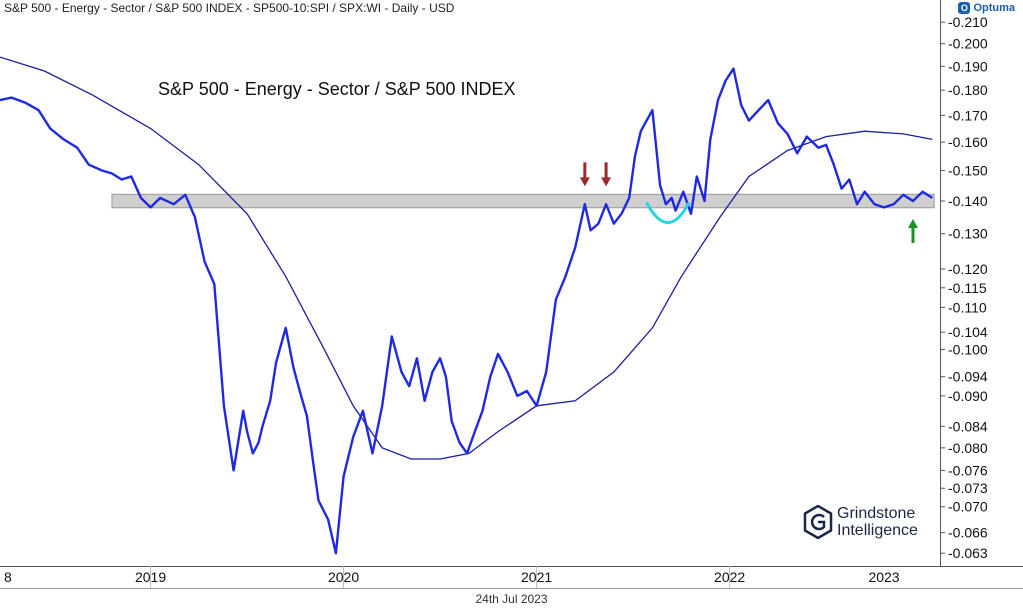 This screenshot has width=1023, height=613. I want to click on y-tick-label-13: -0.120, so click(968, 269).